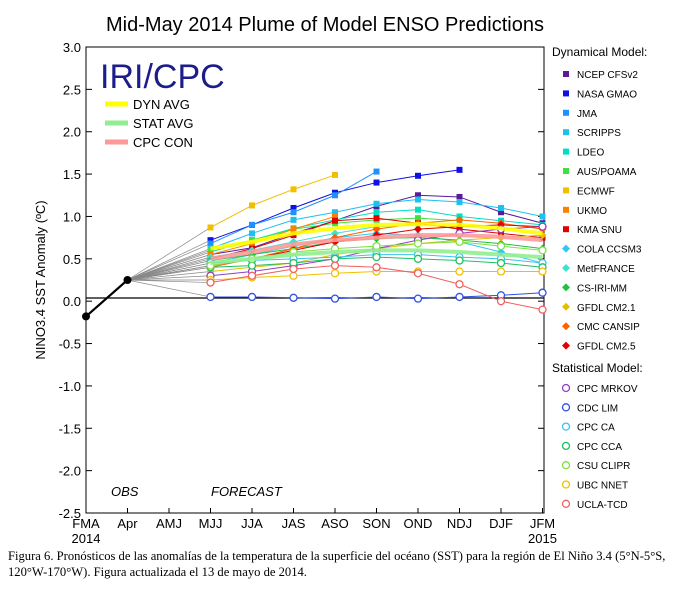 This screenshot has height=599, width=675. I want to click on legend-label: CPC CCA, so click(599, 447).